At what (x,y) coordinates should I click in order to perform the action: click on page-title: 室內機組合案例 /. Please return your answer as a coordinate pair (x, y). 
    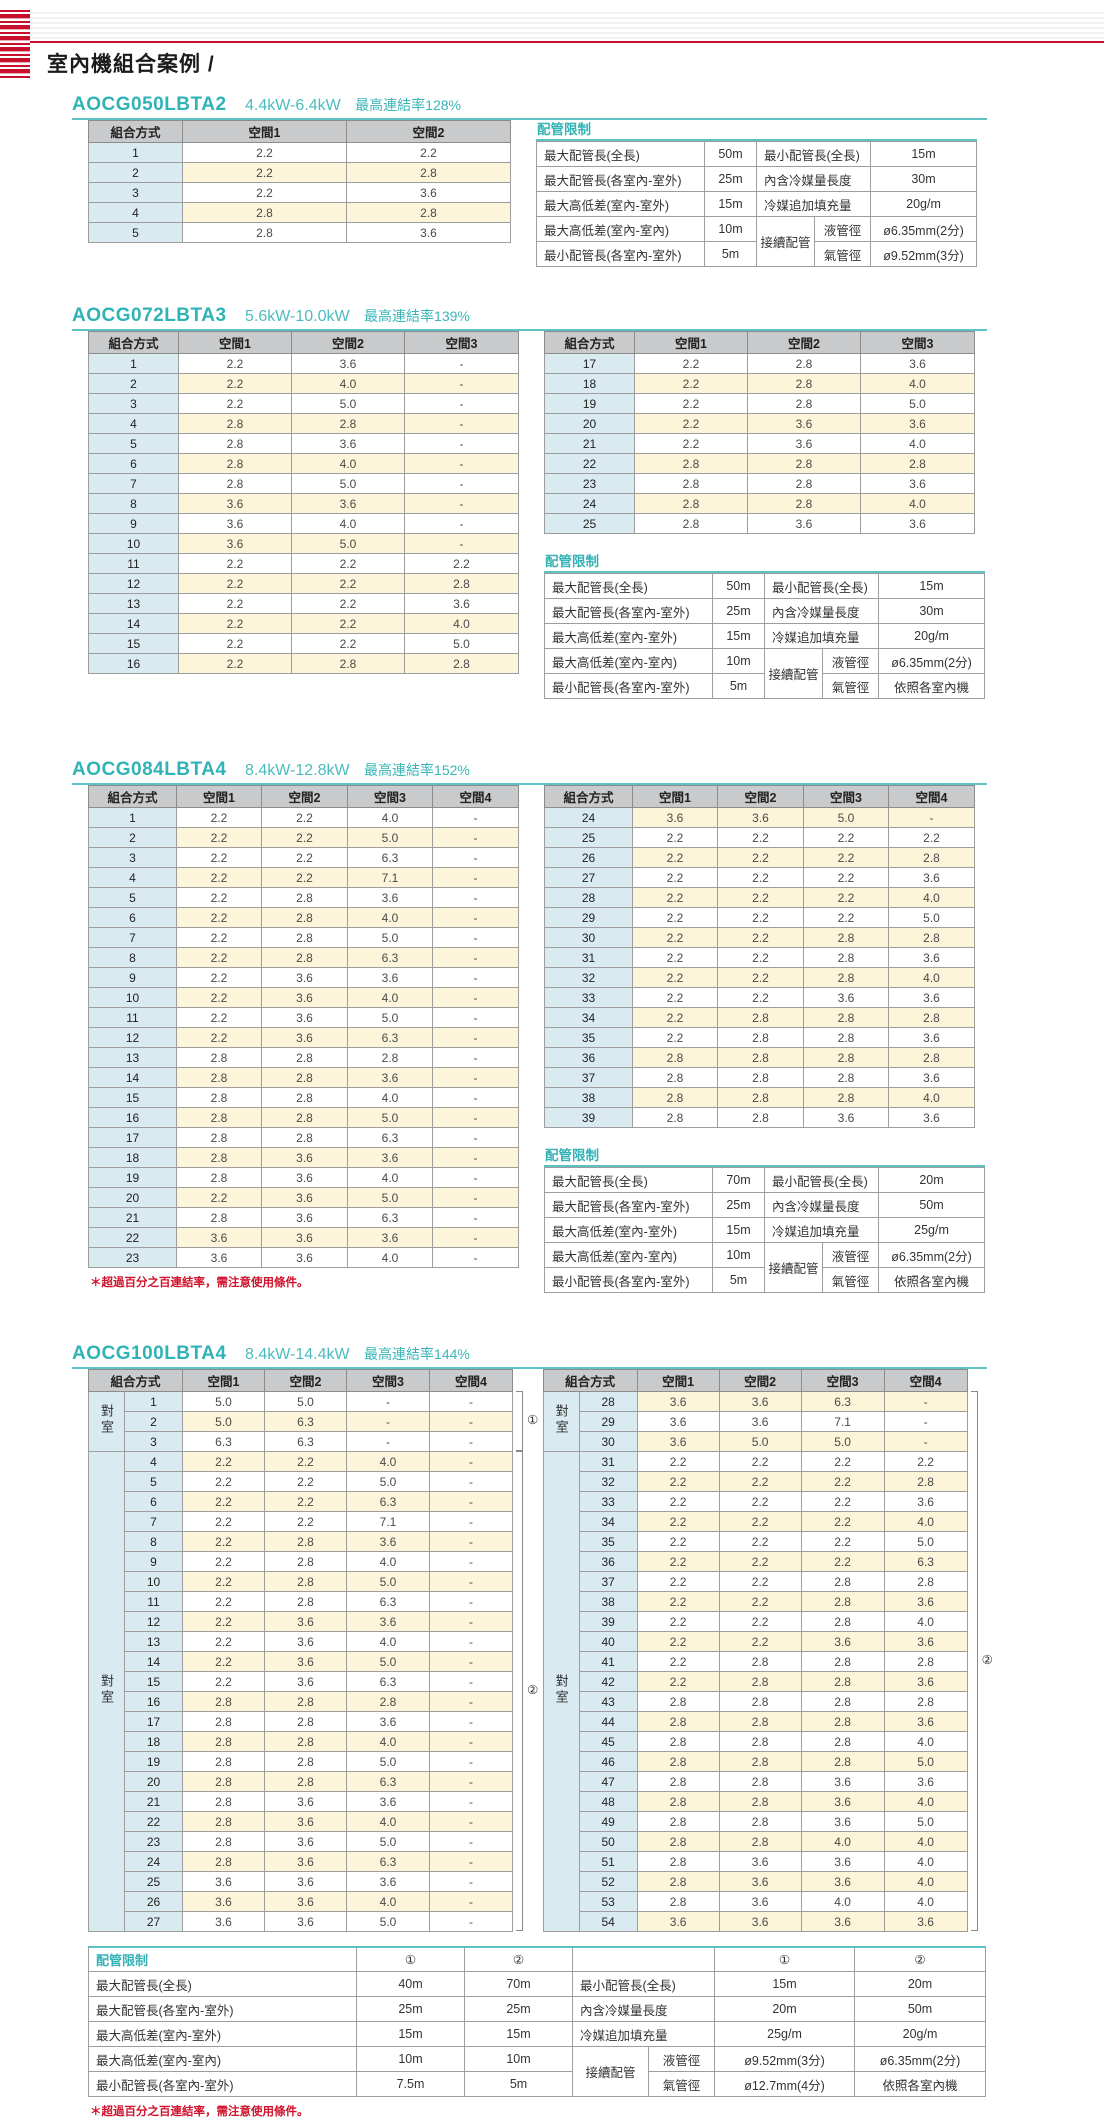
    Looking at the image, I should click on (131, 64).